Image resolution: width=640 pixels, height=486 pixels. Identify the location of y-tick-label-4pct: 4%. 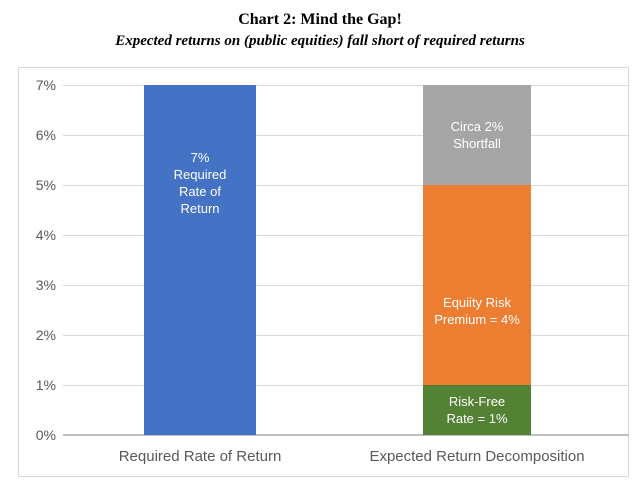
(45, 235).